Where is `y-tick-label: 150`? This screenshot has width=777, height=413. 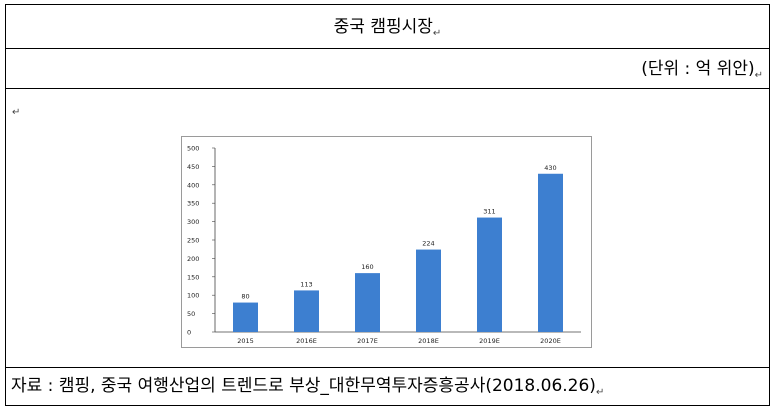
y-tick-label: 150 is located at coordinates (193, 277).